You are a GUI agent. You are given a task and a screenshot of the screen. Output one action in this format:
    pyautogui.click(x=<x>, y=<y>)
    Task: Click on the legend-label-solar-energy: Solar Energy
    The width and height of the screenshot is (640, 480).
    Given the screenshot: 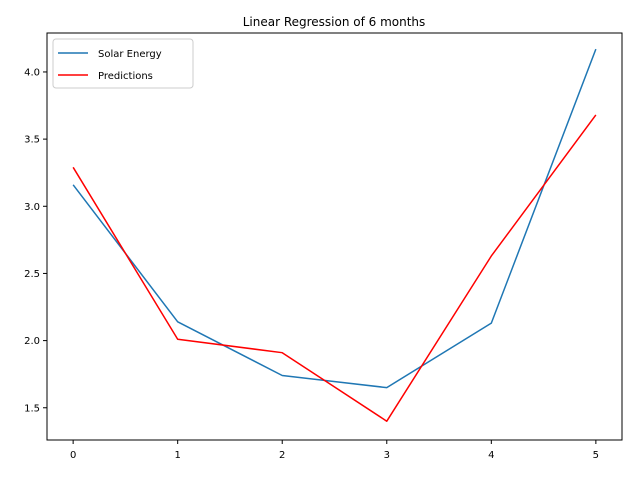 What is the action you would take?
    pyautogui.click(x=130, y=54)
    